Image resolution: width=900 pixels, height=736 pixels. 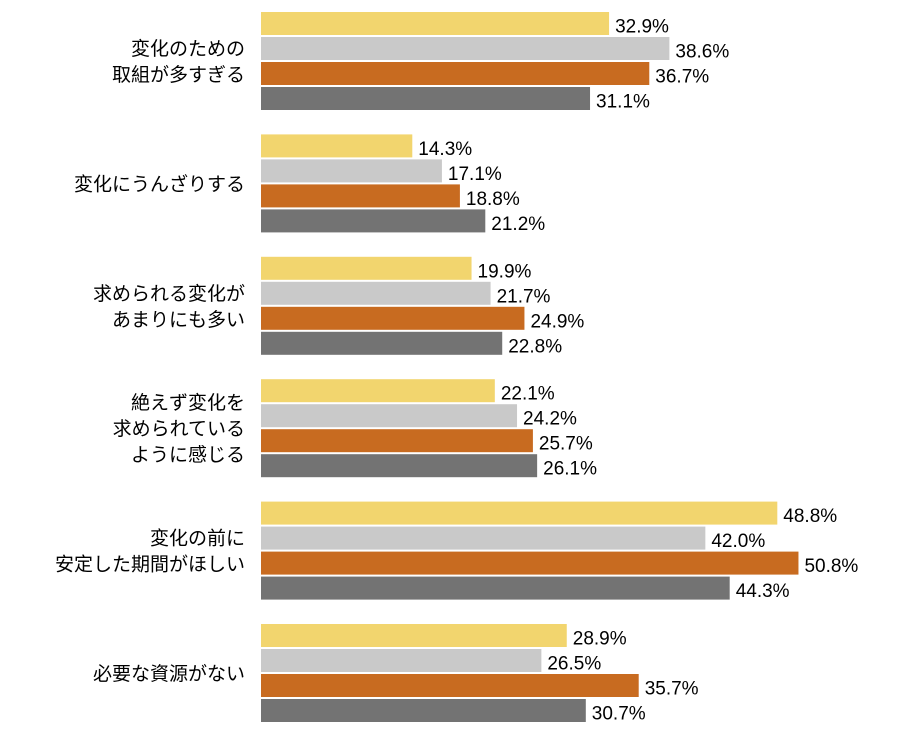 I want to click on data-label: 22.1%, so click(x=528, y=394).